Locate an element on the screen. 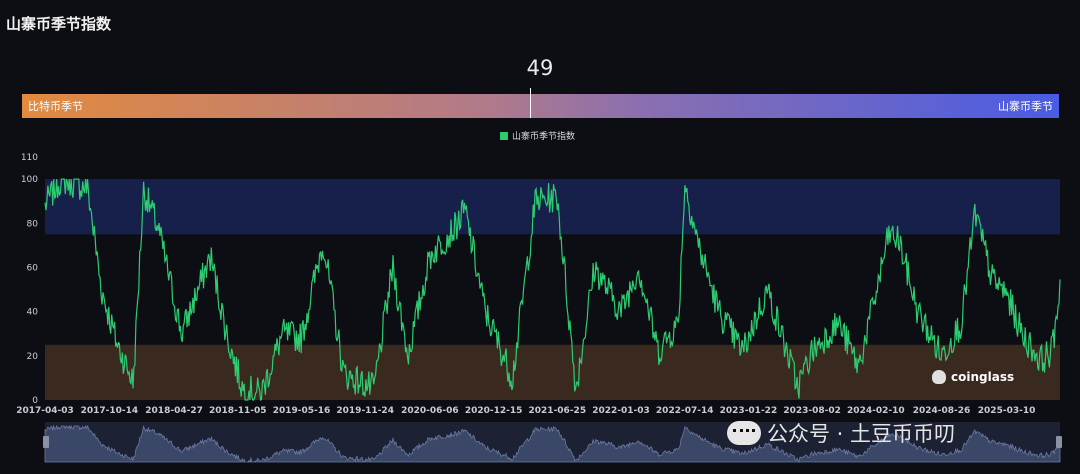 The image size is (1080, 474). x-tick-label: 2023-08-02 is located at coordinates (812, 411).